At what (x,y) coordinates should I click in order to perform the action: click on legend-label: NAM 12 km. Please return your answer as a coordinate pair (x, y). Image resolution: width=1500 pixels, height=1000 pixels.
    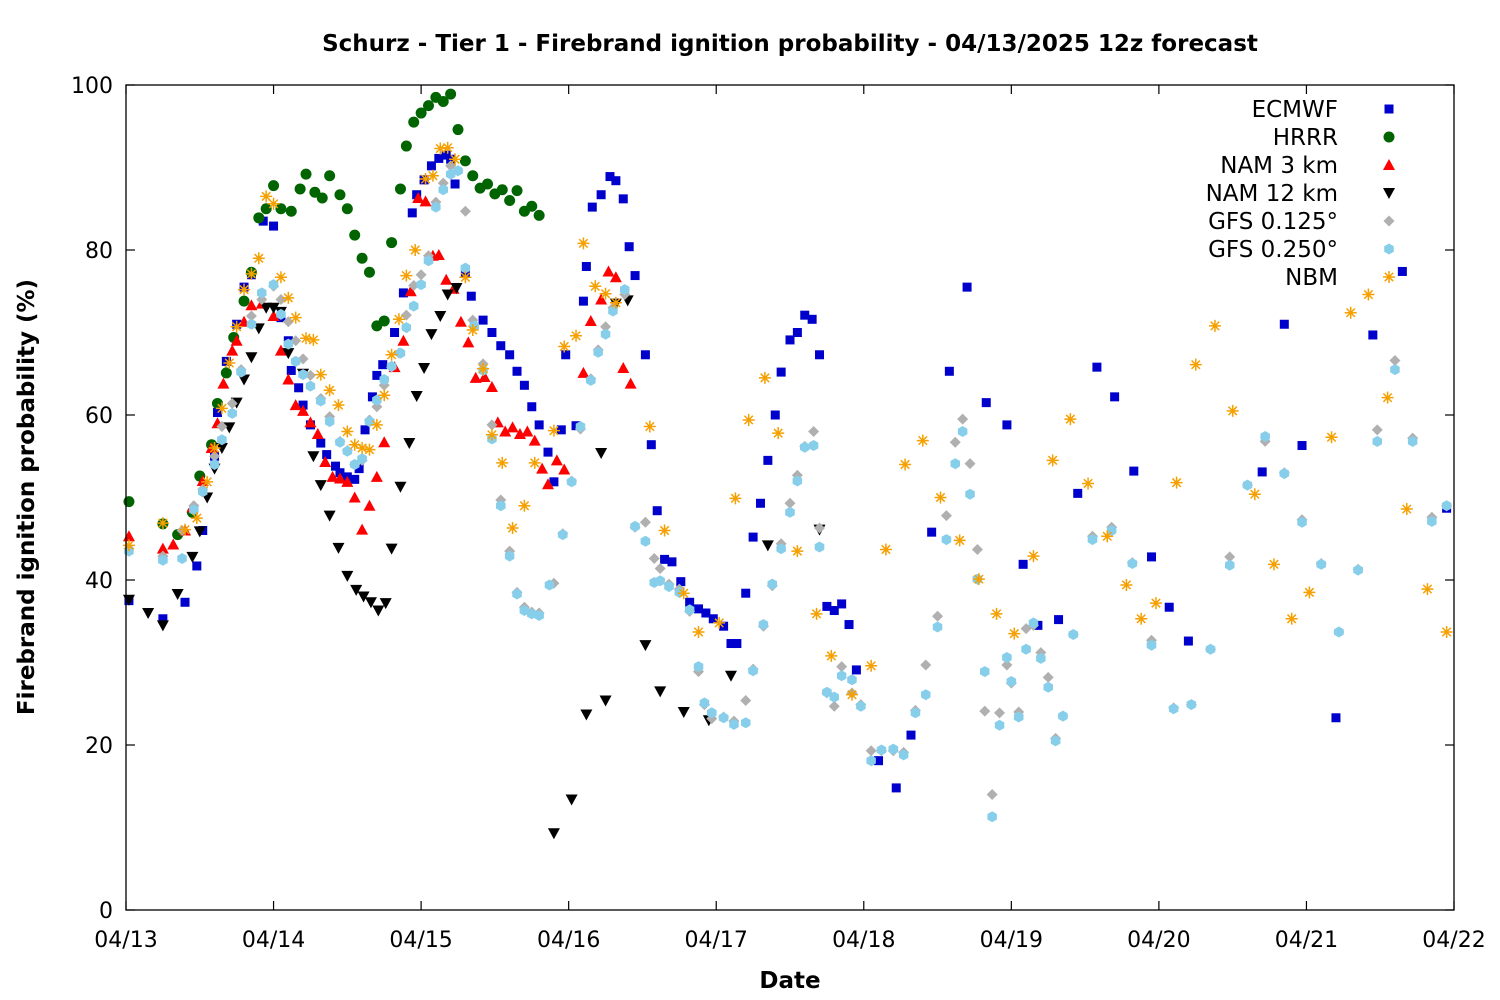
    Looking at the image, I should click on (1272, 194).